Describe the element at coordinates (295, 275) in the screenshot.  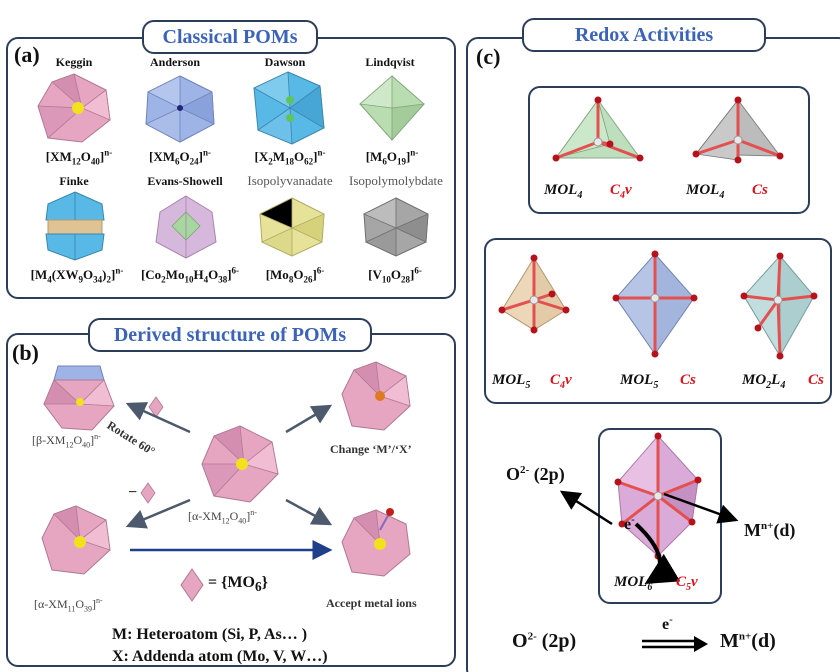
I see `formula-isopolyvanadate: [Mo8O26]6-` at that location.